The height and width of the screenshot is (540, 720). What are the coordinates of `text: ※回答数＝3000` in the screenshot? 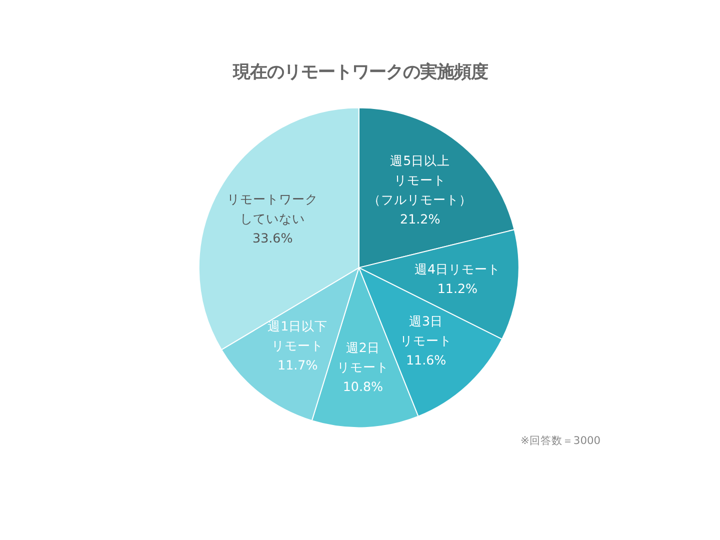 It's located at (560, 440).